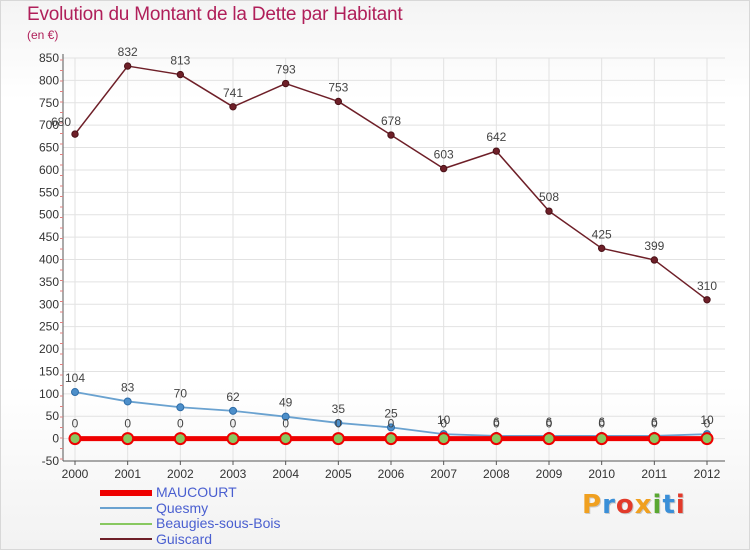  Describe the element at coordinates (286, 70) in the screenshot. I see `data-label: 793` at that location.